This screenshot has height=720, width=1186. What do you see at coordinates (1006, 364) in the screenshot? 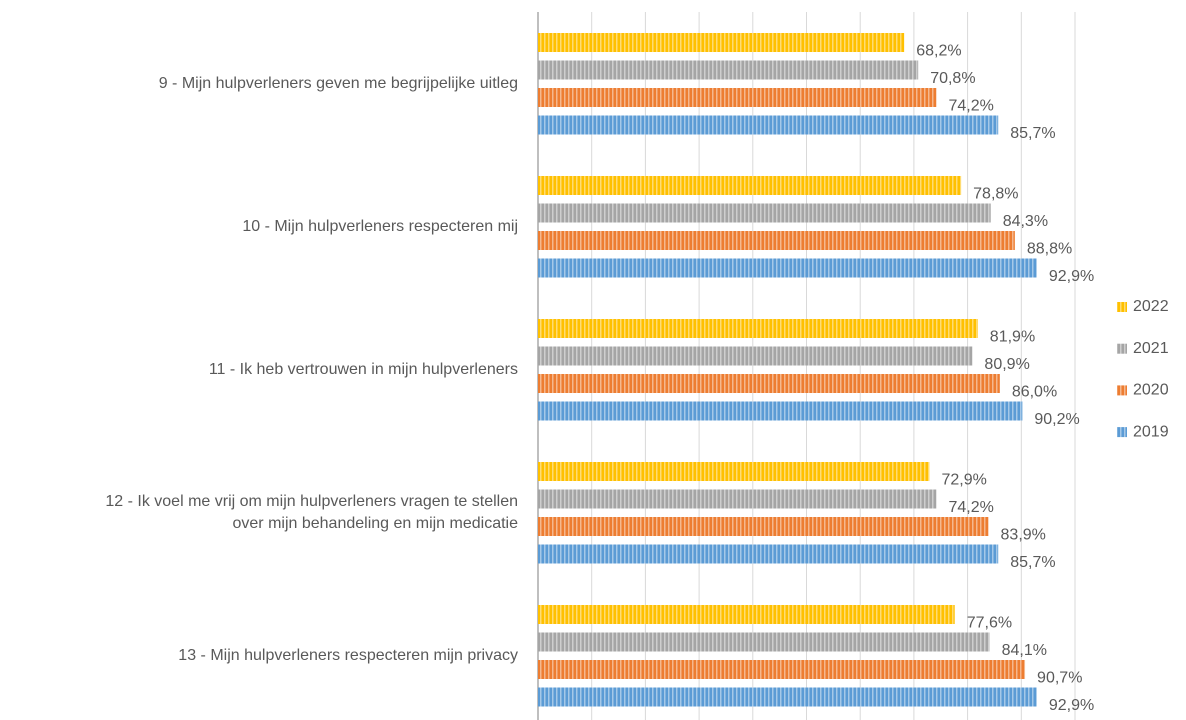
I see `data-label: 80,9%` at bounding box center [1006, 364].